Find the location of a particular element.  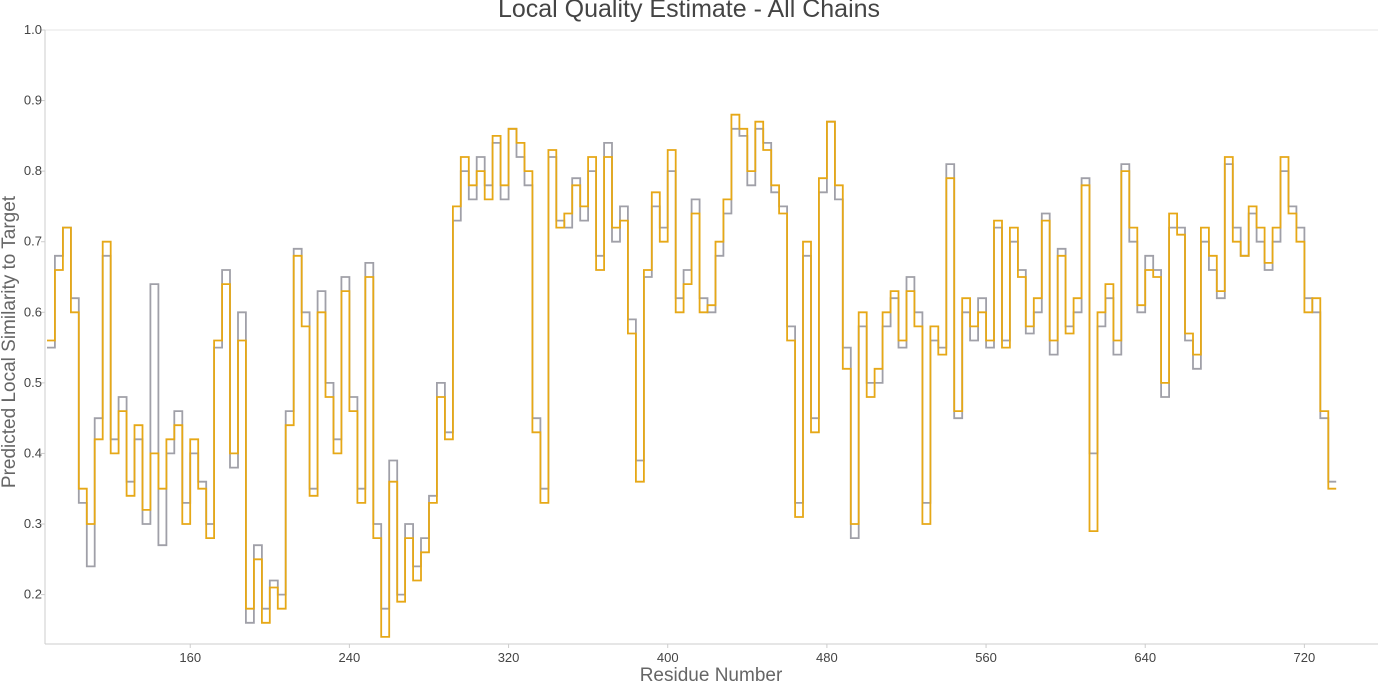

x-tick-label: 560 is located at coordinates (986, 657).